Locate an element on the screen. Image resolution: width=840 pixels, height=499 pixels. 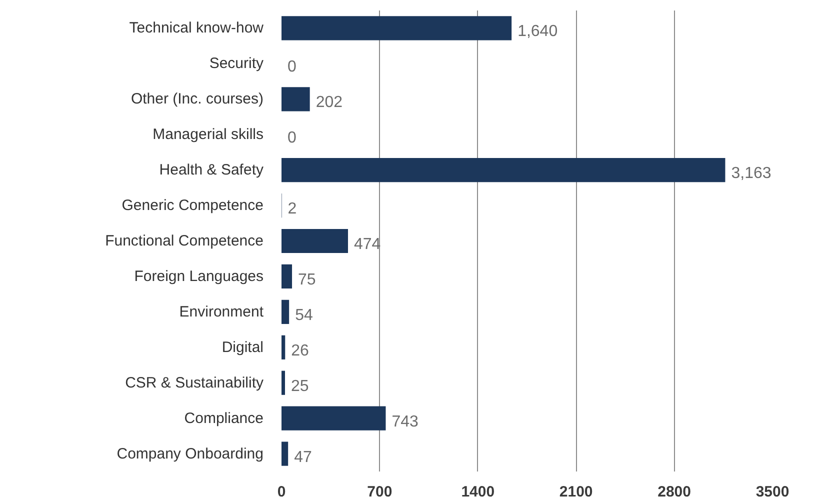
y-tick-label: Digital is located at coordinates (243, 347).